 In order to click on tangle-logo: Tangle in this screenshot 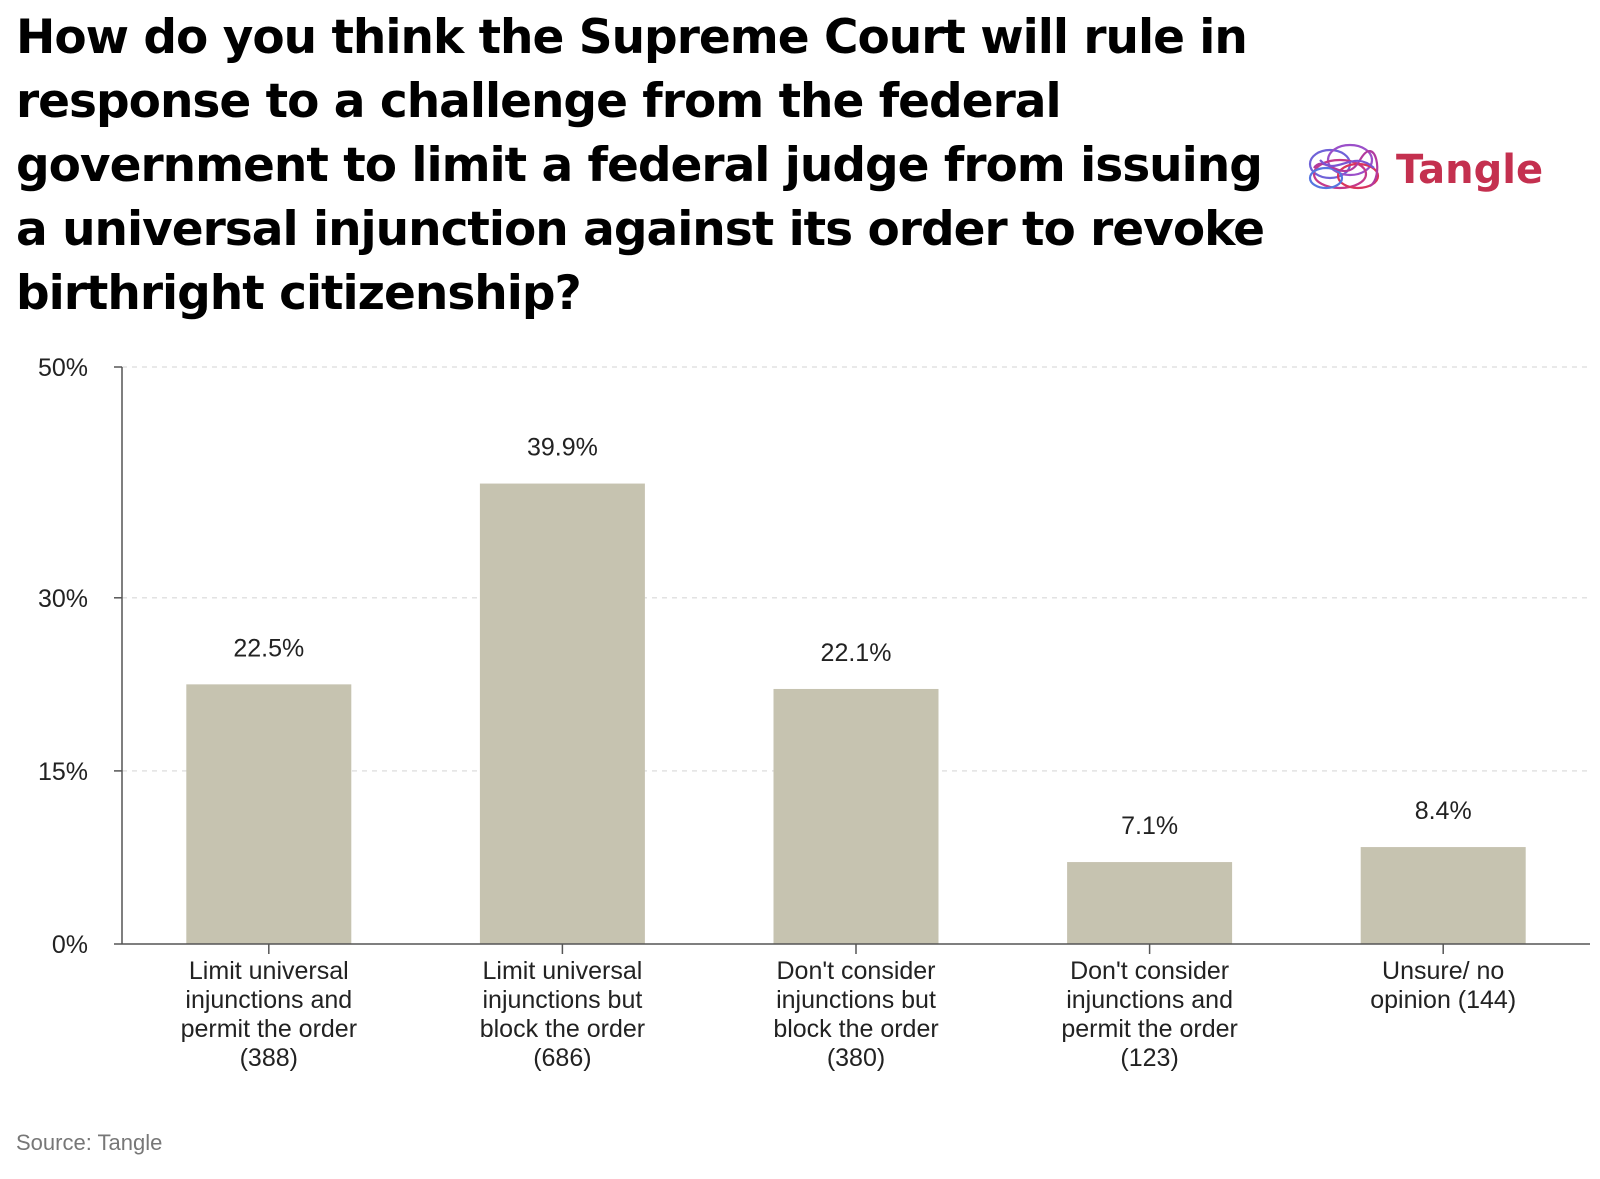, I will do `click(1425, 170)`.